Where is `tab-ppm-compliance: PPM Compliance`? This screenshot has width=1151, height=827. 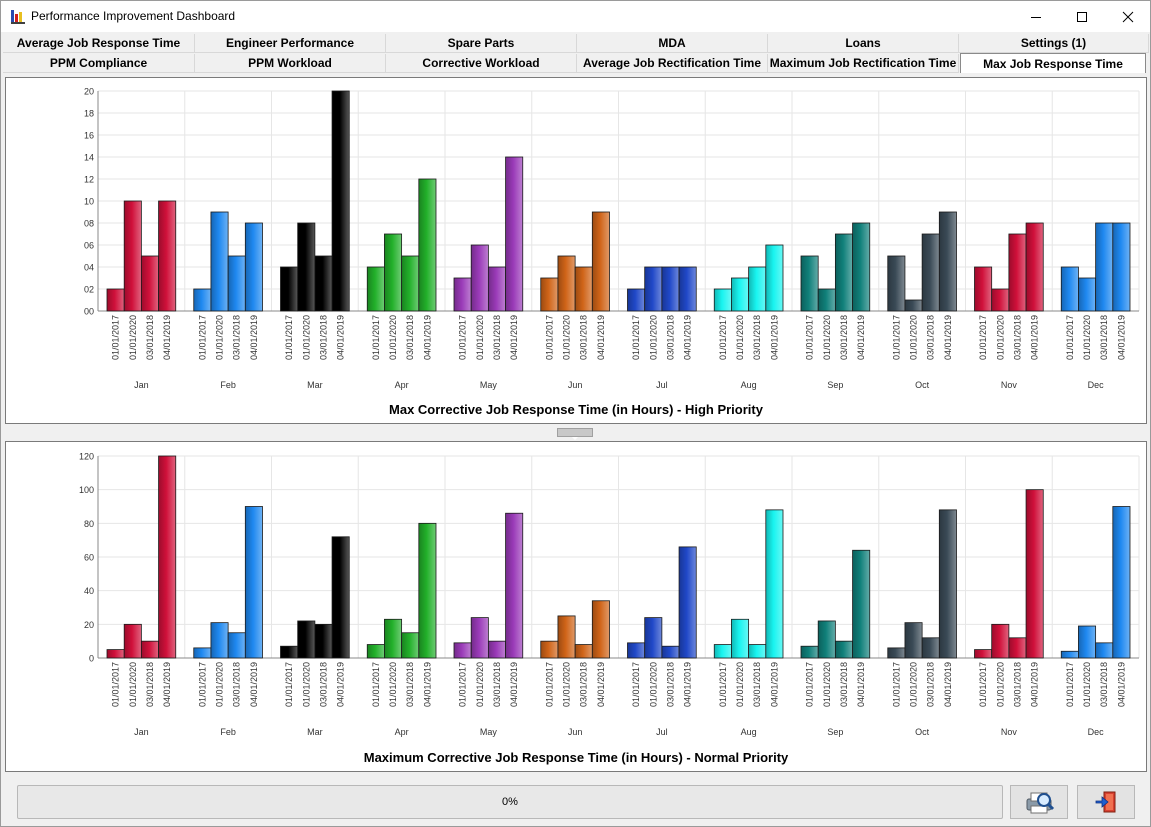 tab-ppm-compliance: PPM Compliance is located at coordinates (99, 63).